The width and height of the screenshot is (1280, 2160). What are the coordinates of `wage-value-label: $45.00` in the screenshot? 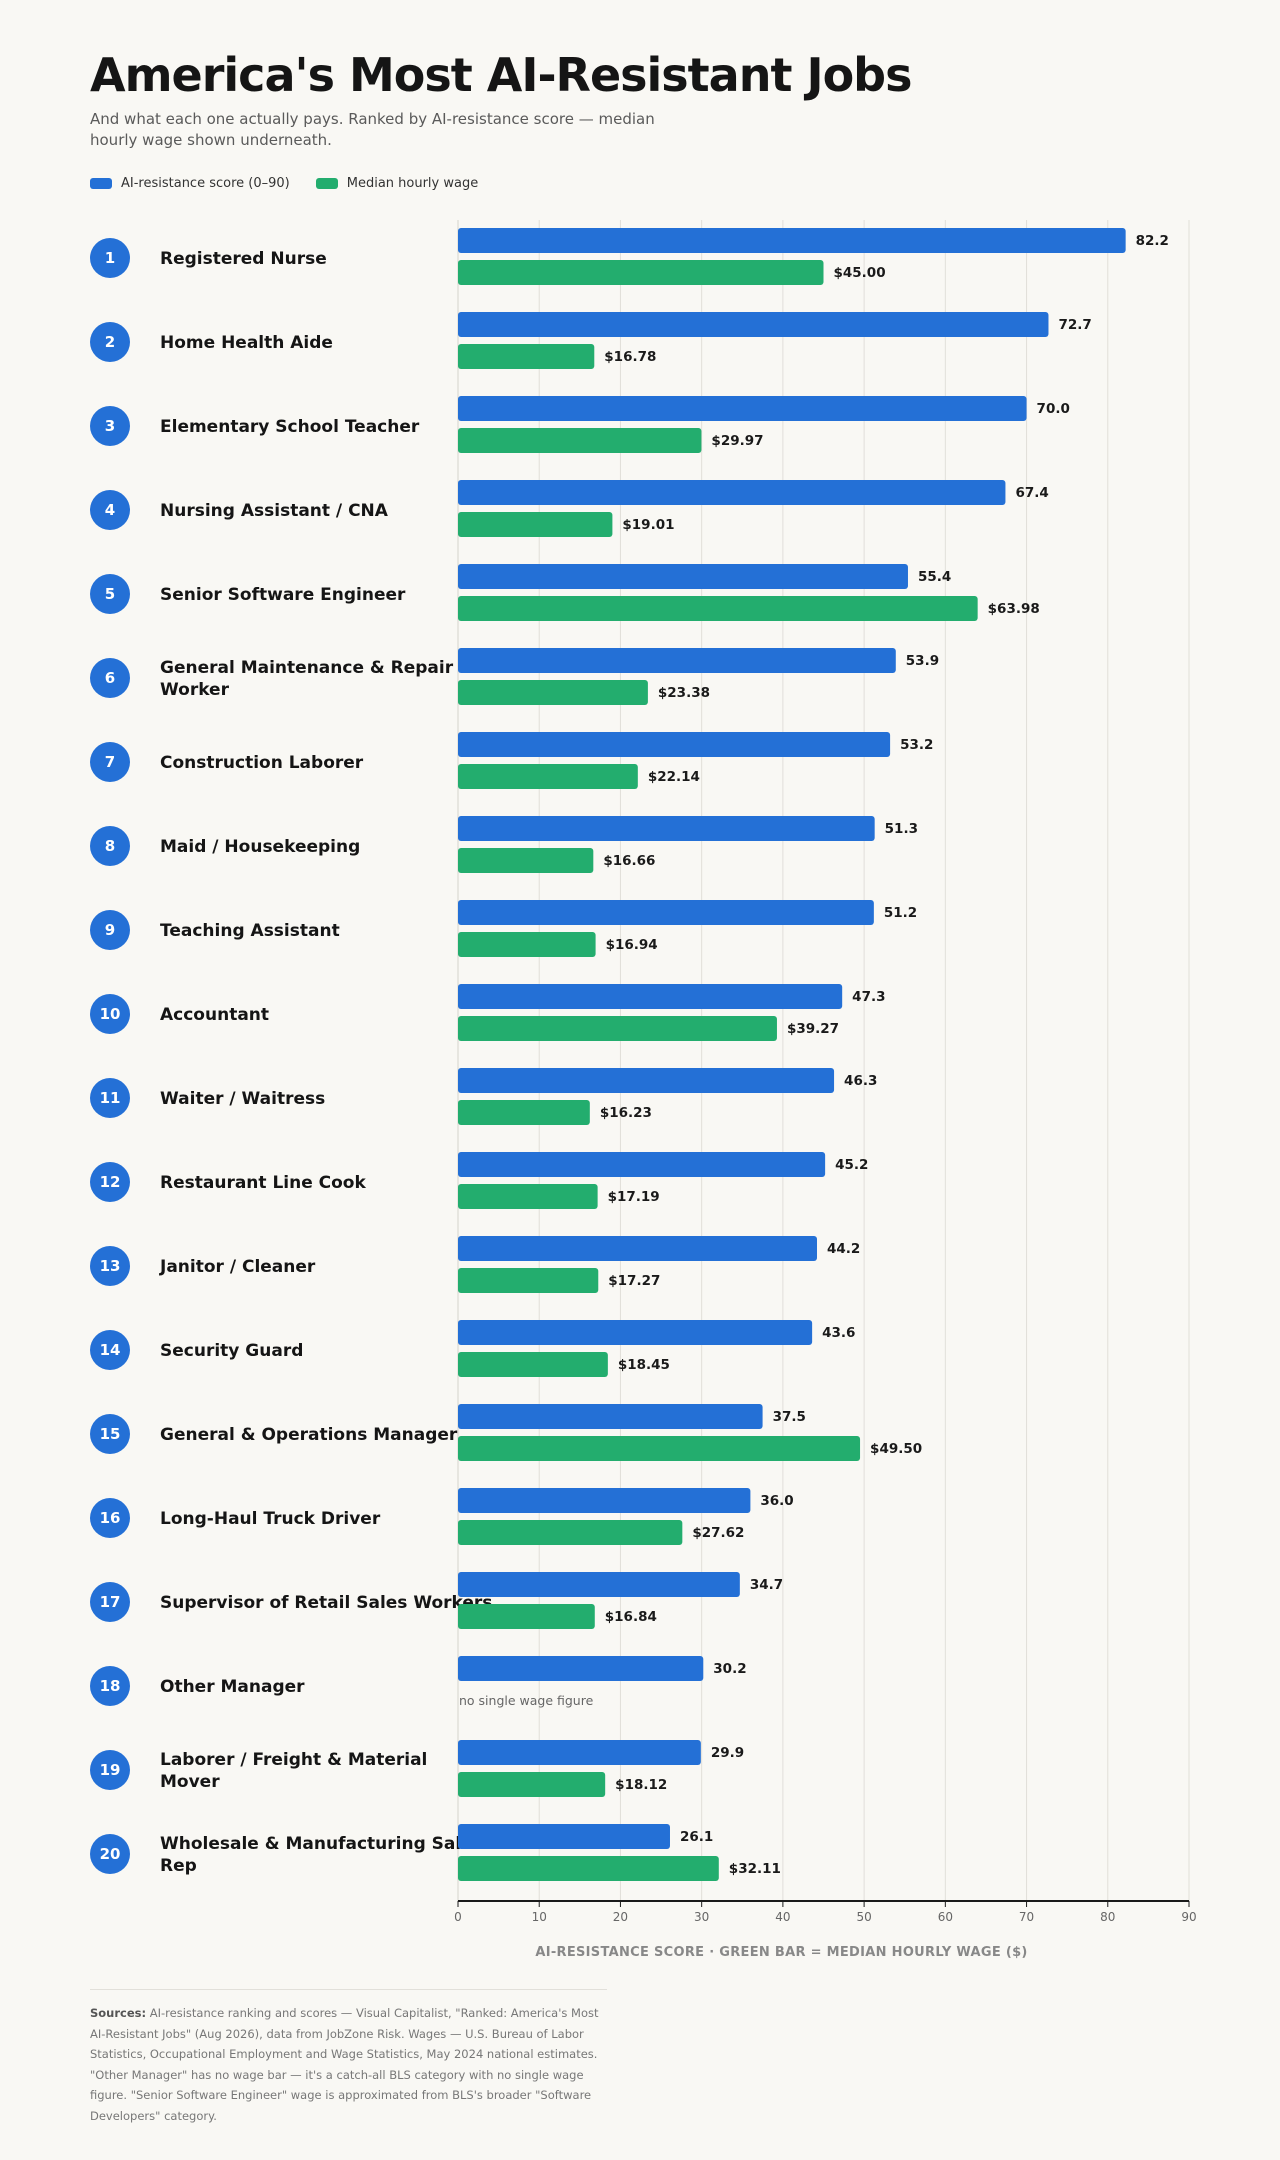 It's located at (860, 273).